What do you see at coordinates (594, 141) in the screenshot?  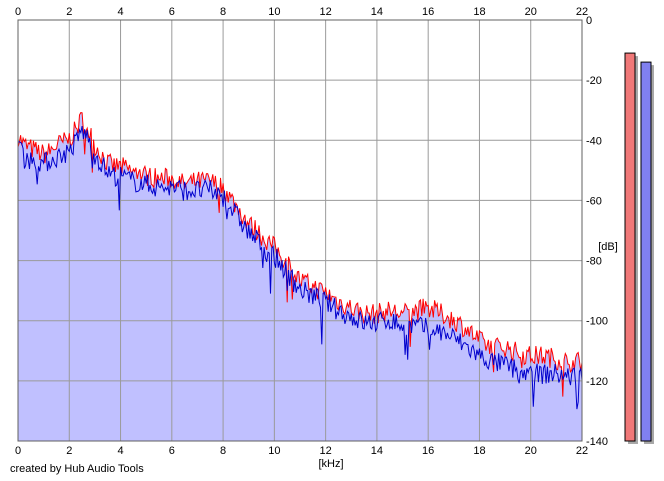 I see `y-tick-label: -40` at bounding box center [594, 141].